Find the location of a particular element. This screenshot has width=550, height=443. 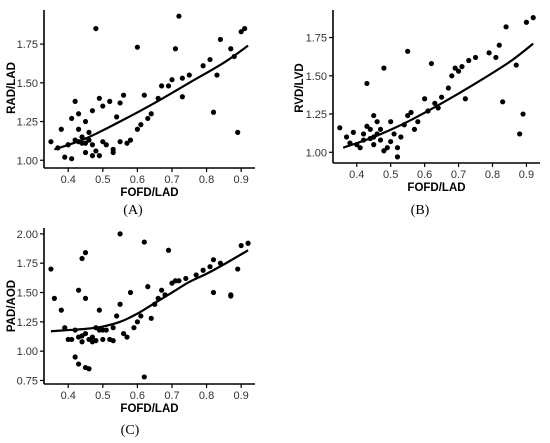

x-axis-title: FOFD/LAD is located at coordinates (436, 188).